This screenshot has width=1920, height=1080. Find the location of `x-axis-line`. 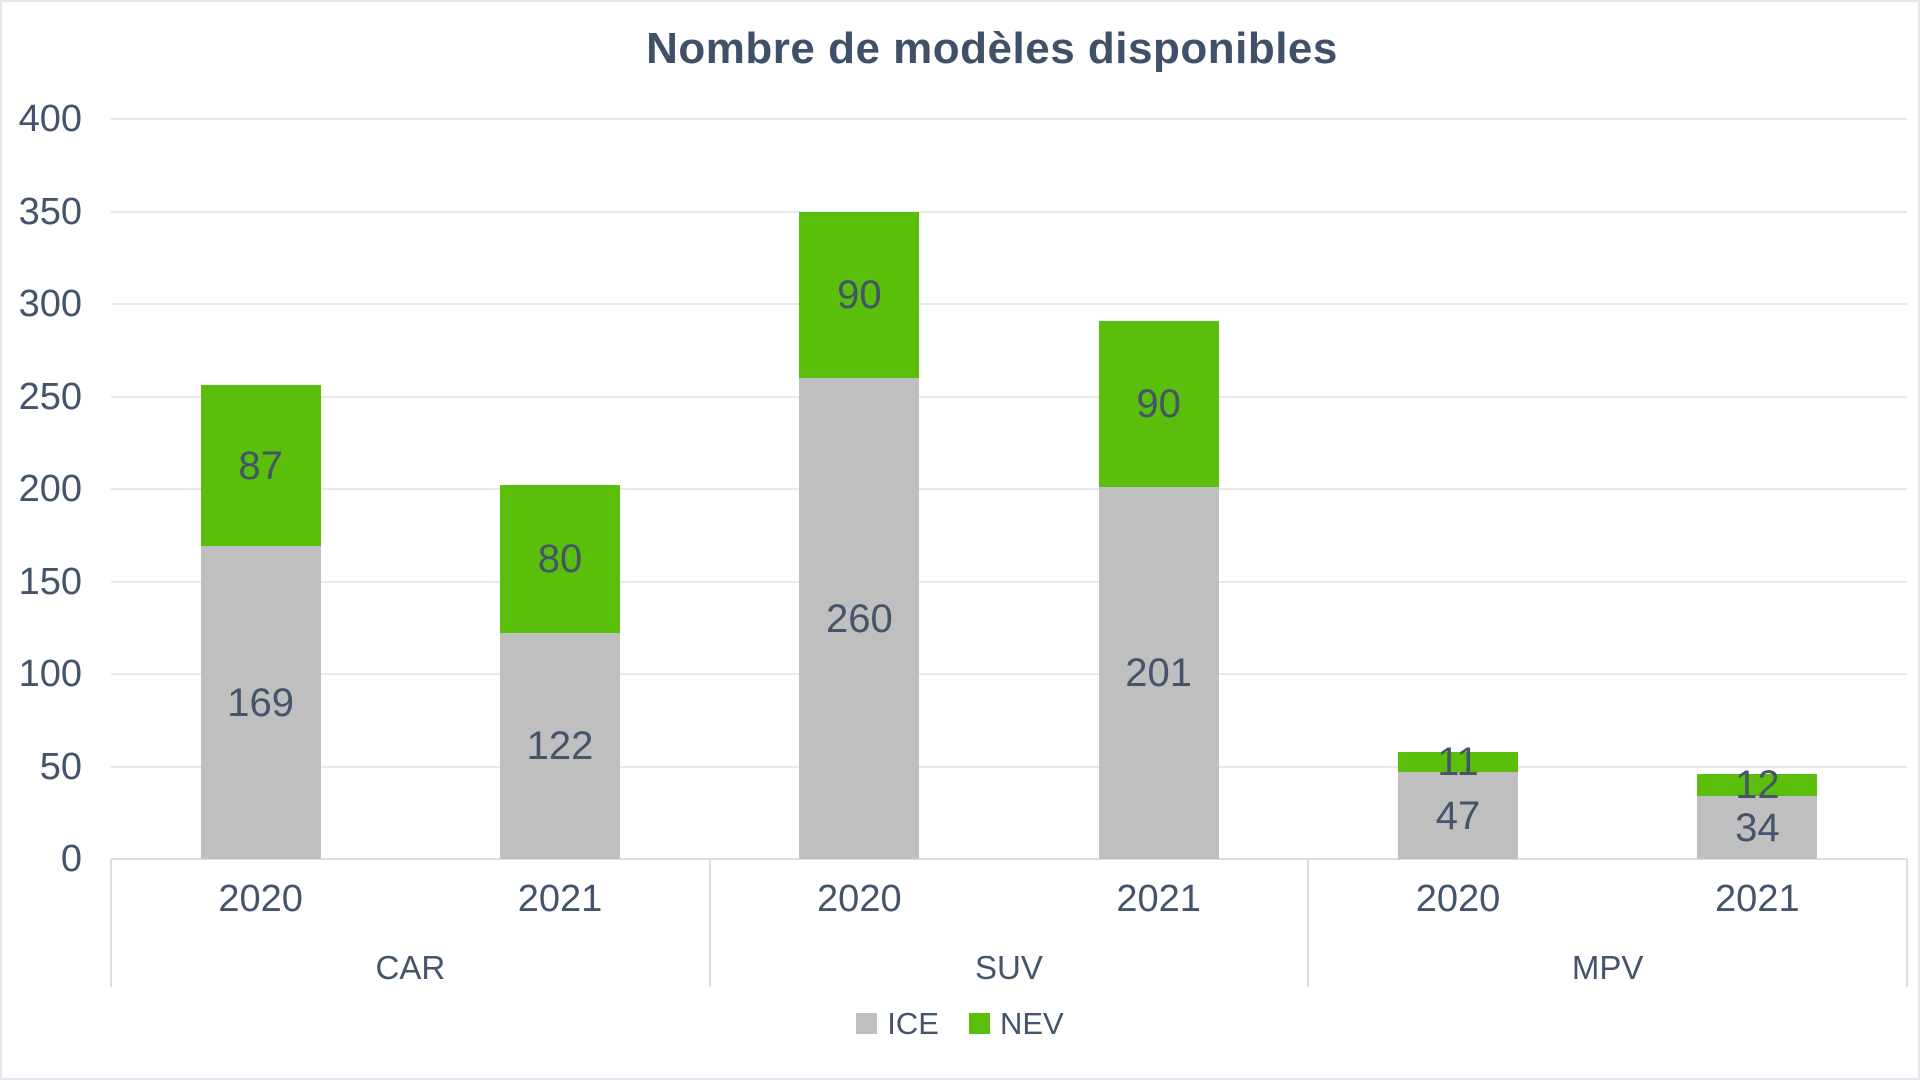

x-axis-line is located at coordinates (1009, 859).